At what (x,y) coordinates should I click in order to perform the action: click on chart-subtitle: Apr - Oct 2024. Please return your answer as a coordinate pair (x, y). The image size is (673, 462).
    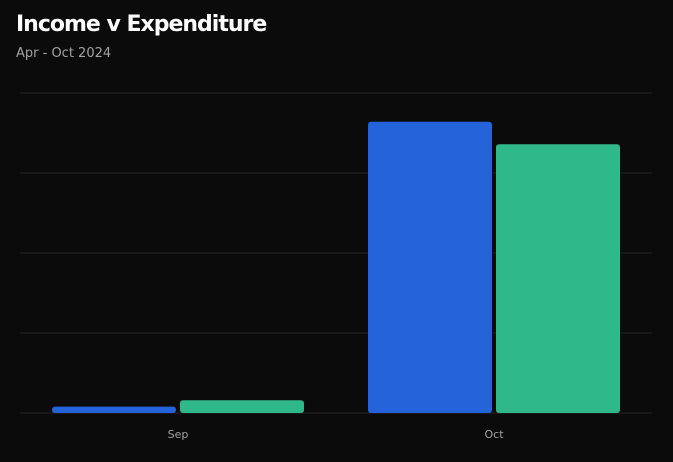
    Looking at the image, I should click on (64, 53).